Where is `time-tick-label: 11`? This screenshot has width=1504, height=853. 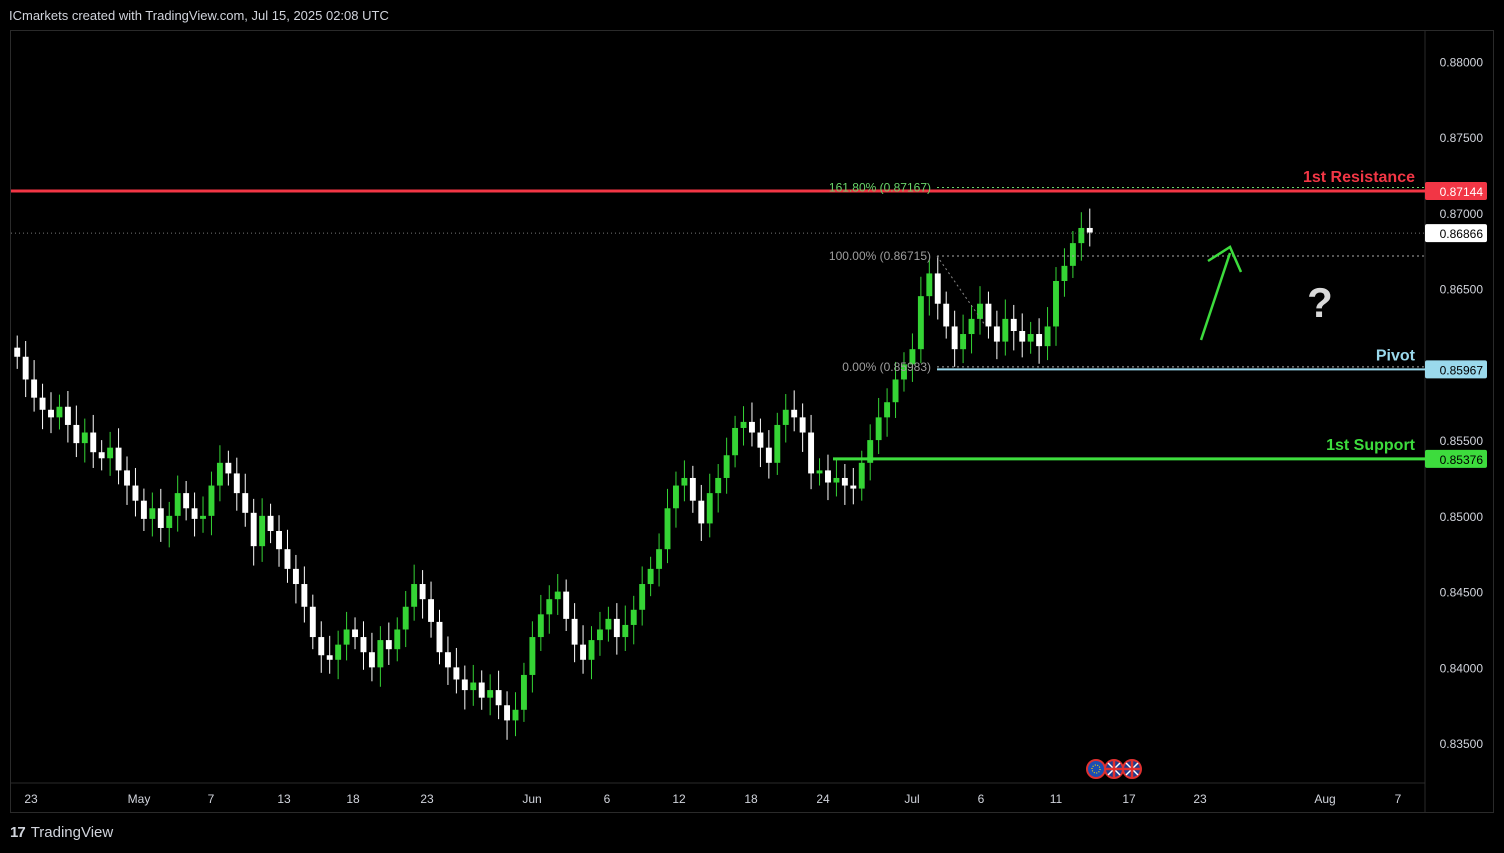 time-tick-label: 11 is located at coordinates (1056, 799).